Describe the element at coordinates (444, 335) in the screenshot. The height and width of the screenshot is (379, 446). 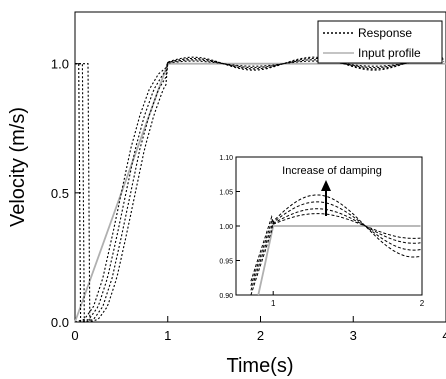
I see `x-tick-label: 4` at that location.